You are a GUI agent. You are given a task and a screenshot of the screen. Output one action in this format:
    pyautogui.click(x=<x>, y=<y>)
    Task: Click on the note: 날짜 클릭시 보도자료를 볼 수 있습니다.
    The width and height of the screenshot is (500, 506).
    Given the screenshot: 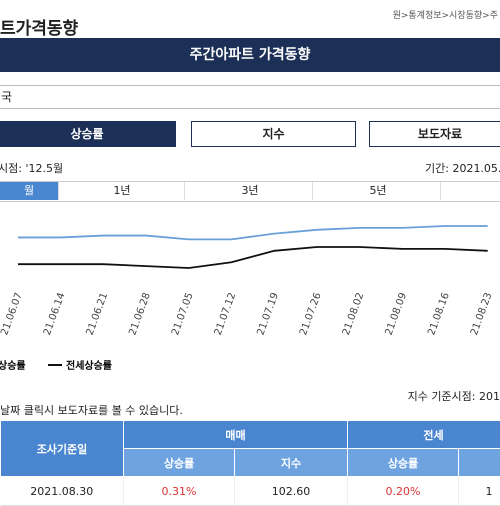 What is the action you would take?
    pyautogui.click(x=91, y=410)
    